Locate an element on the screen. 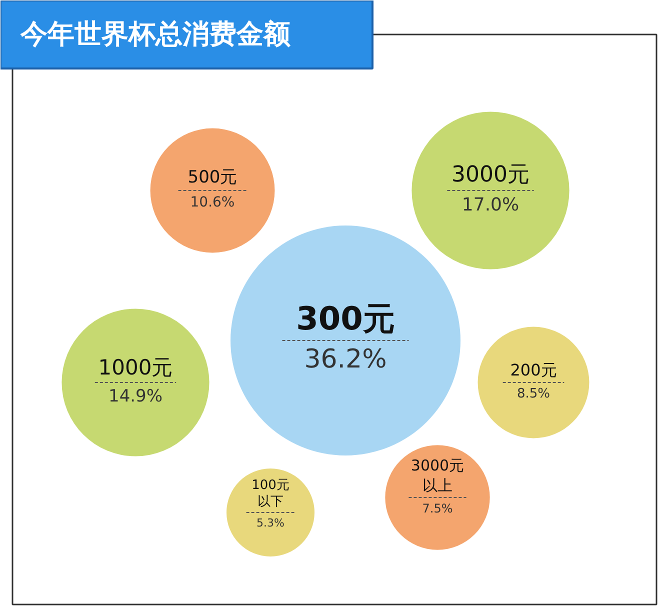 The height and width of the screenshot is (614, 660). data-label: 36.2% is located at coordinates (345, 359).